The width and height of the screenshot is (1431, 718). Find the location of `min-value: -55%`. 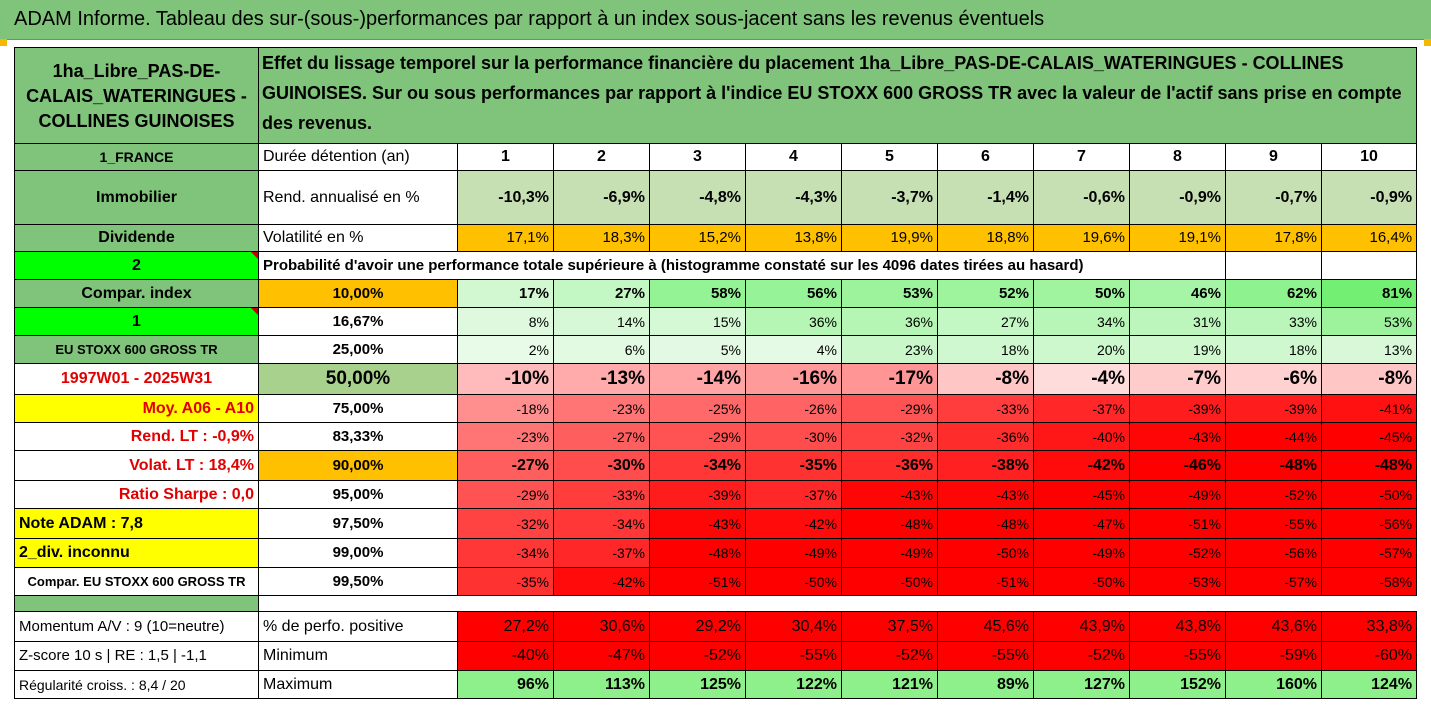

min-value: -55% is located at coordinates (1177, 656).